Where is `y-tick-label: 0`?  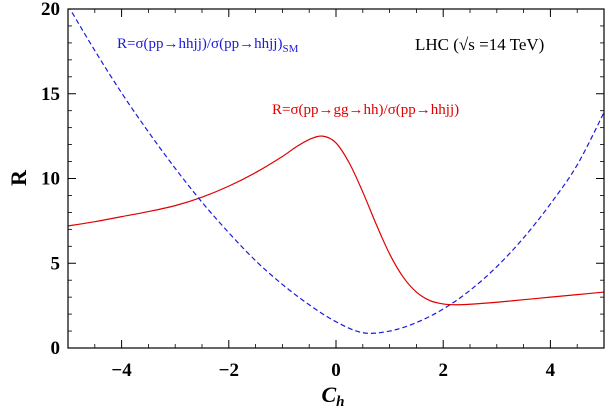 y-tick-label: 0 is located at coordinates (56, 348).